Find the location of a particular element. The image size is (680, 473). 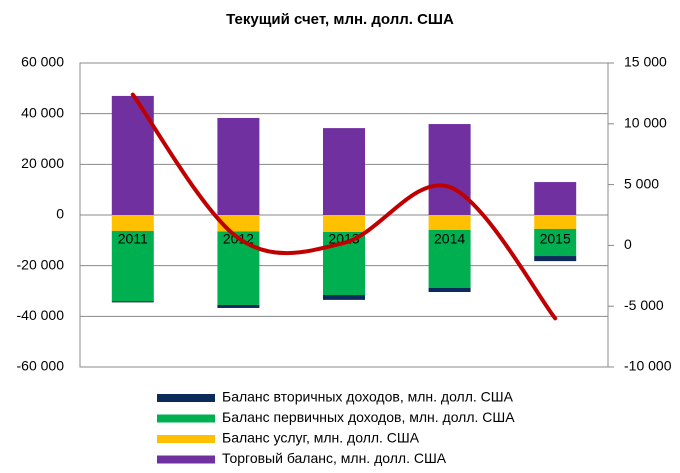

y2-tick-label: 5 000 is located at coordinates (641, 183).